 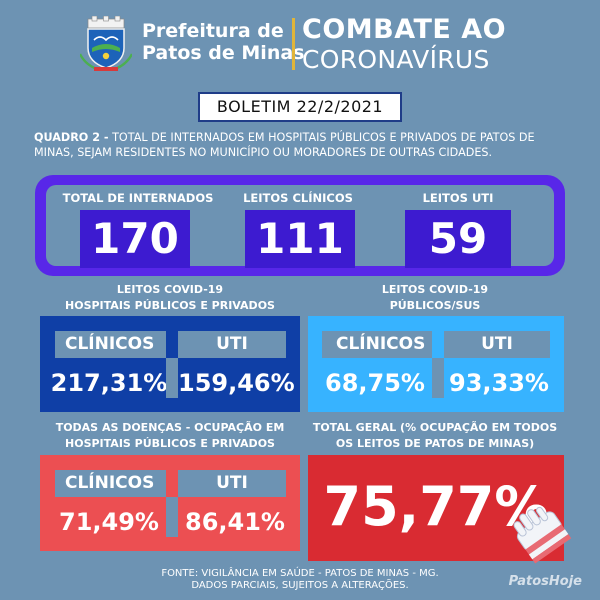 I want to click on total-geral-title-line1: TOTAL GERAL (% OCUPAÇÃO EM TODOS, so click(x=435, y=427).